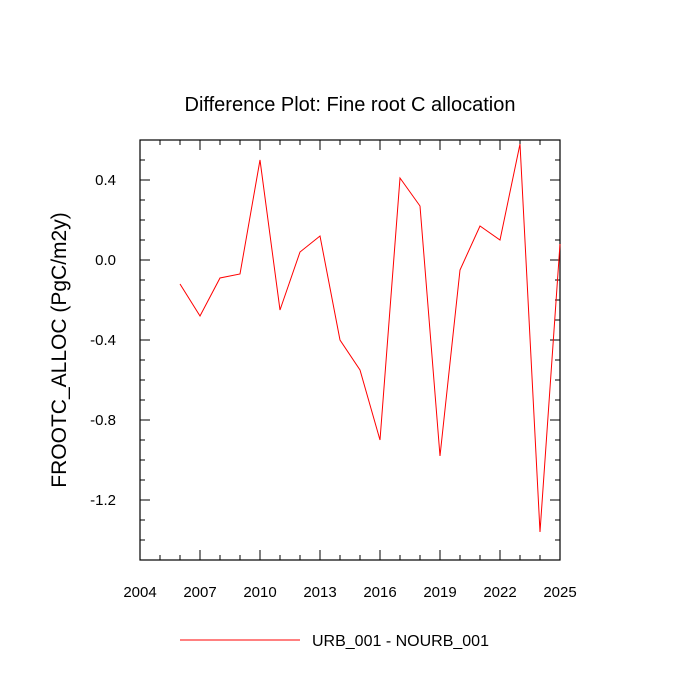  Describe the element at coordinates (349, 592) in the screenshot. I see `x-tick-labels: 2004 2007 2010 2013 2016 2019 2022 2025` at that location.